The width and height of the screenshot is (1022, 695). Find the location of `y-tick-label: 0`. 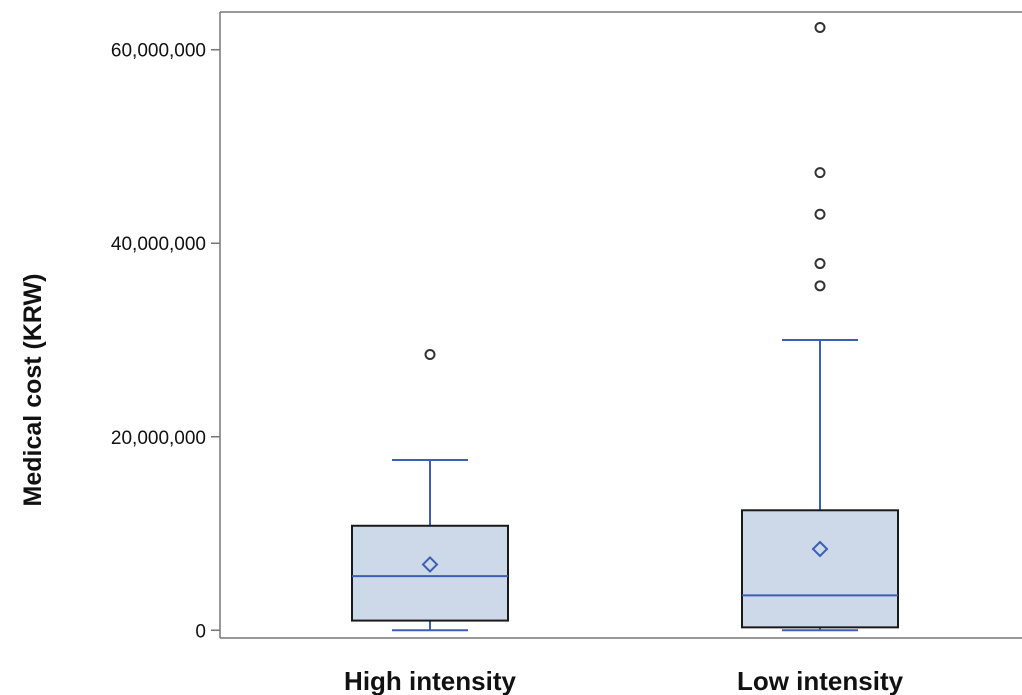

y-tick-label: 0 is located at coordinates (200, 631).